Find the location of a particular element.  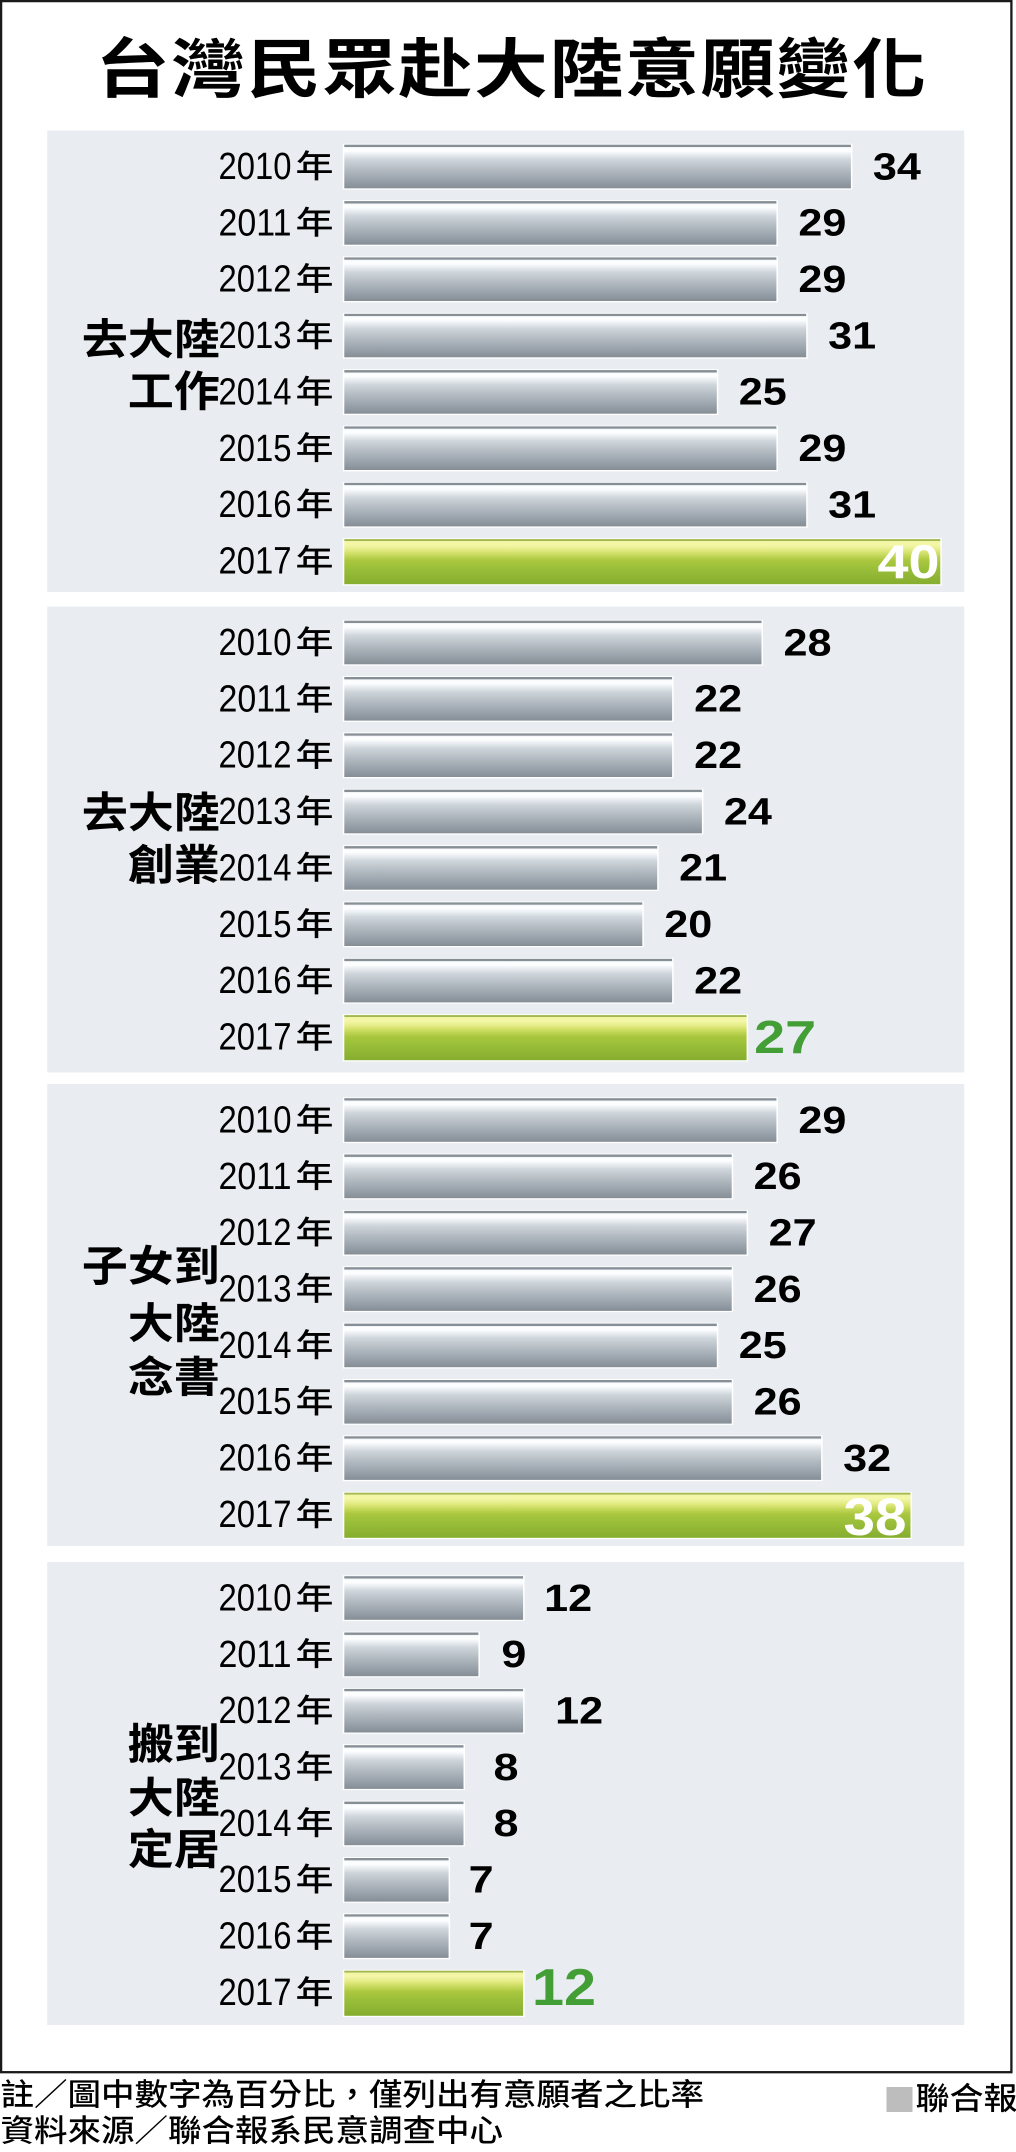

svg-text: 38 is located at coordinates (875, 1517).